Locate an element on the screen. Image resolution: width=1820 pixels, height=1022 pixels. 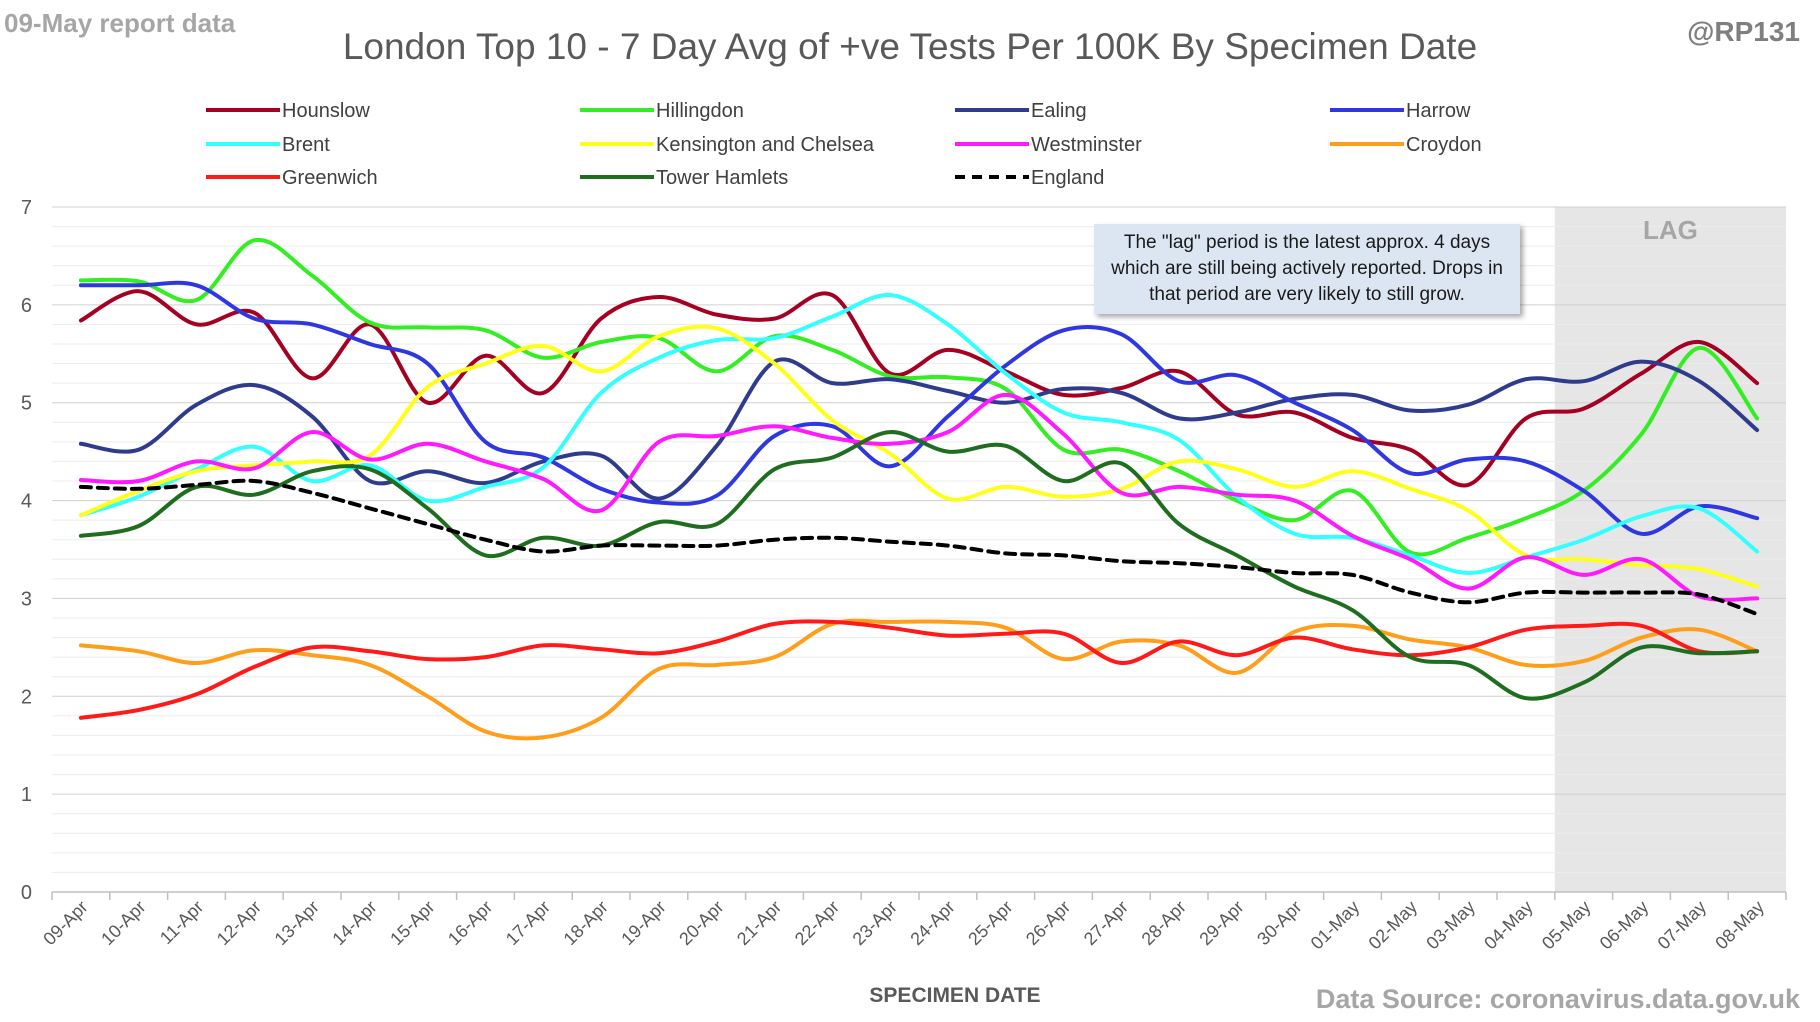
x-tick-label: 14-Apr is located at coordinates (354, 923).